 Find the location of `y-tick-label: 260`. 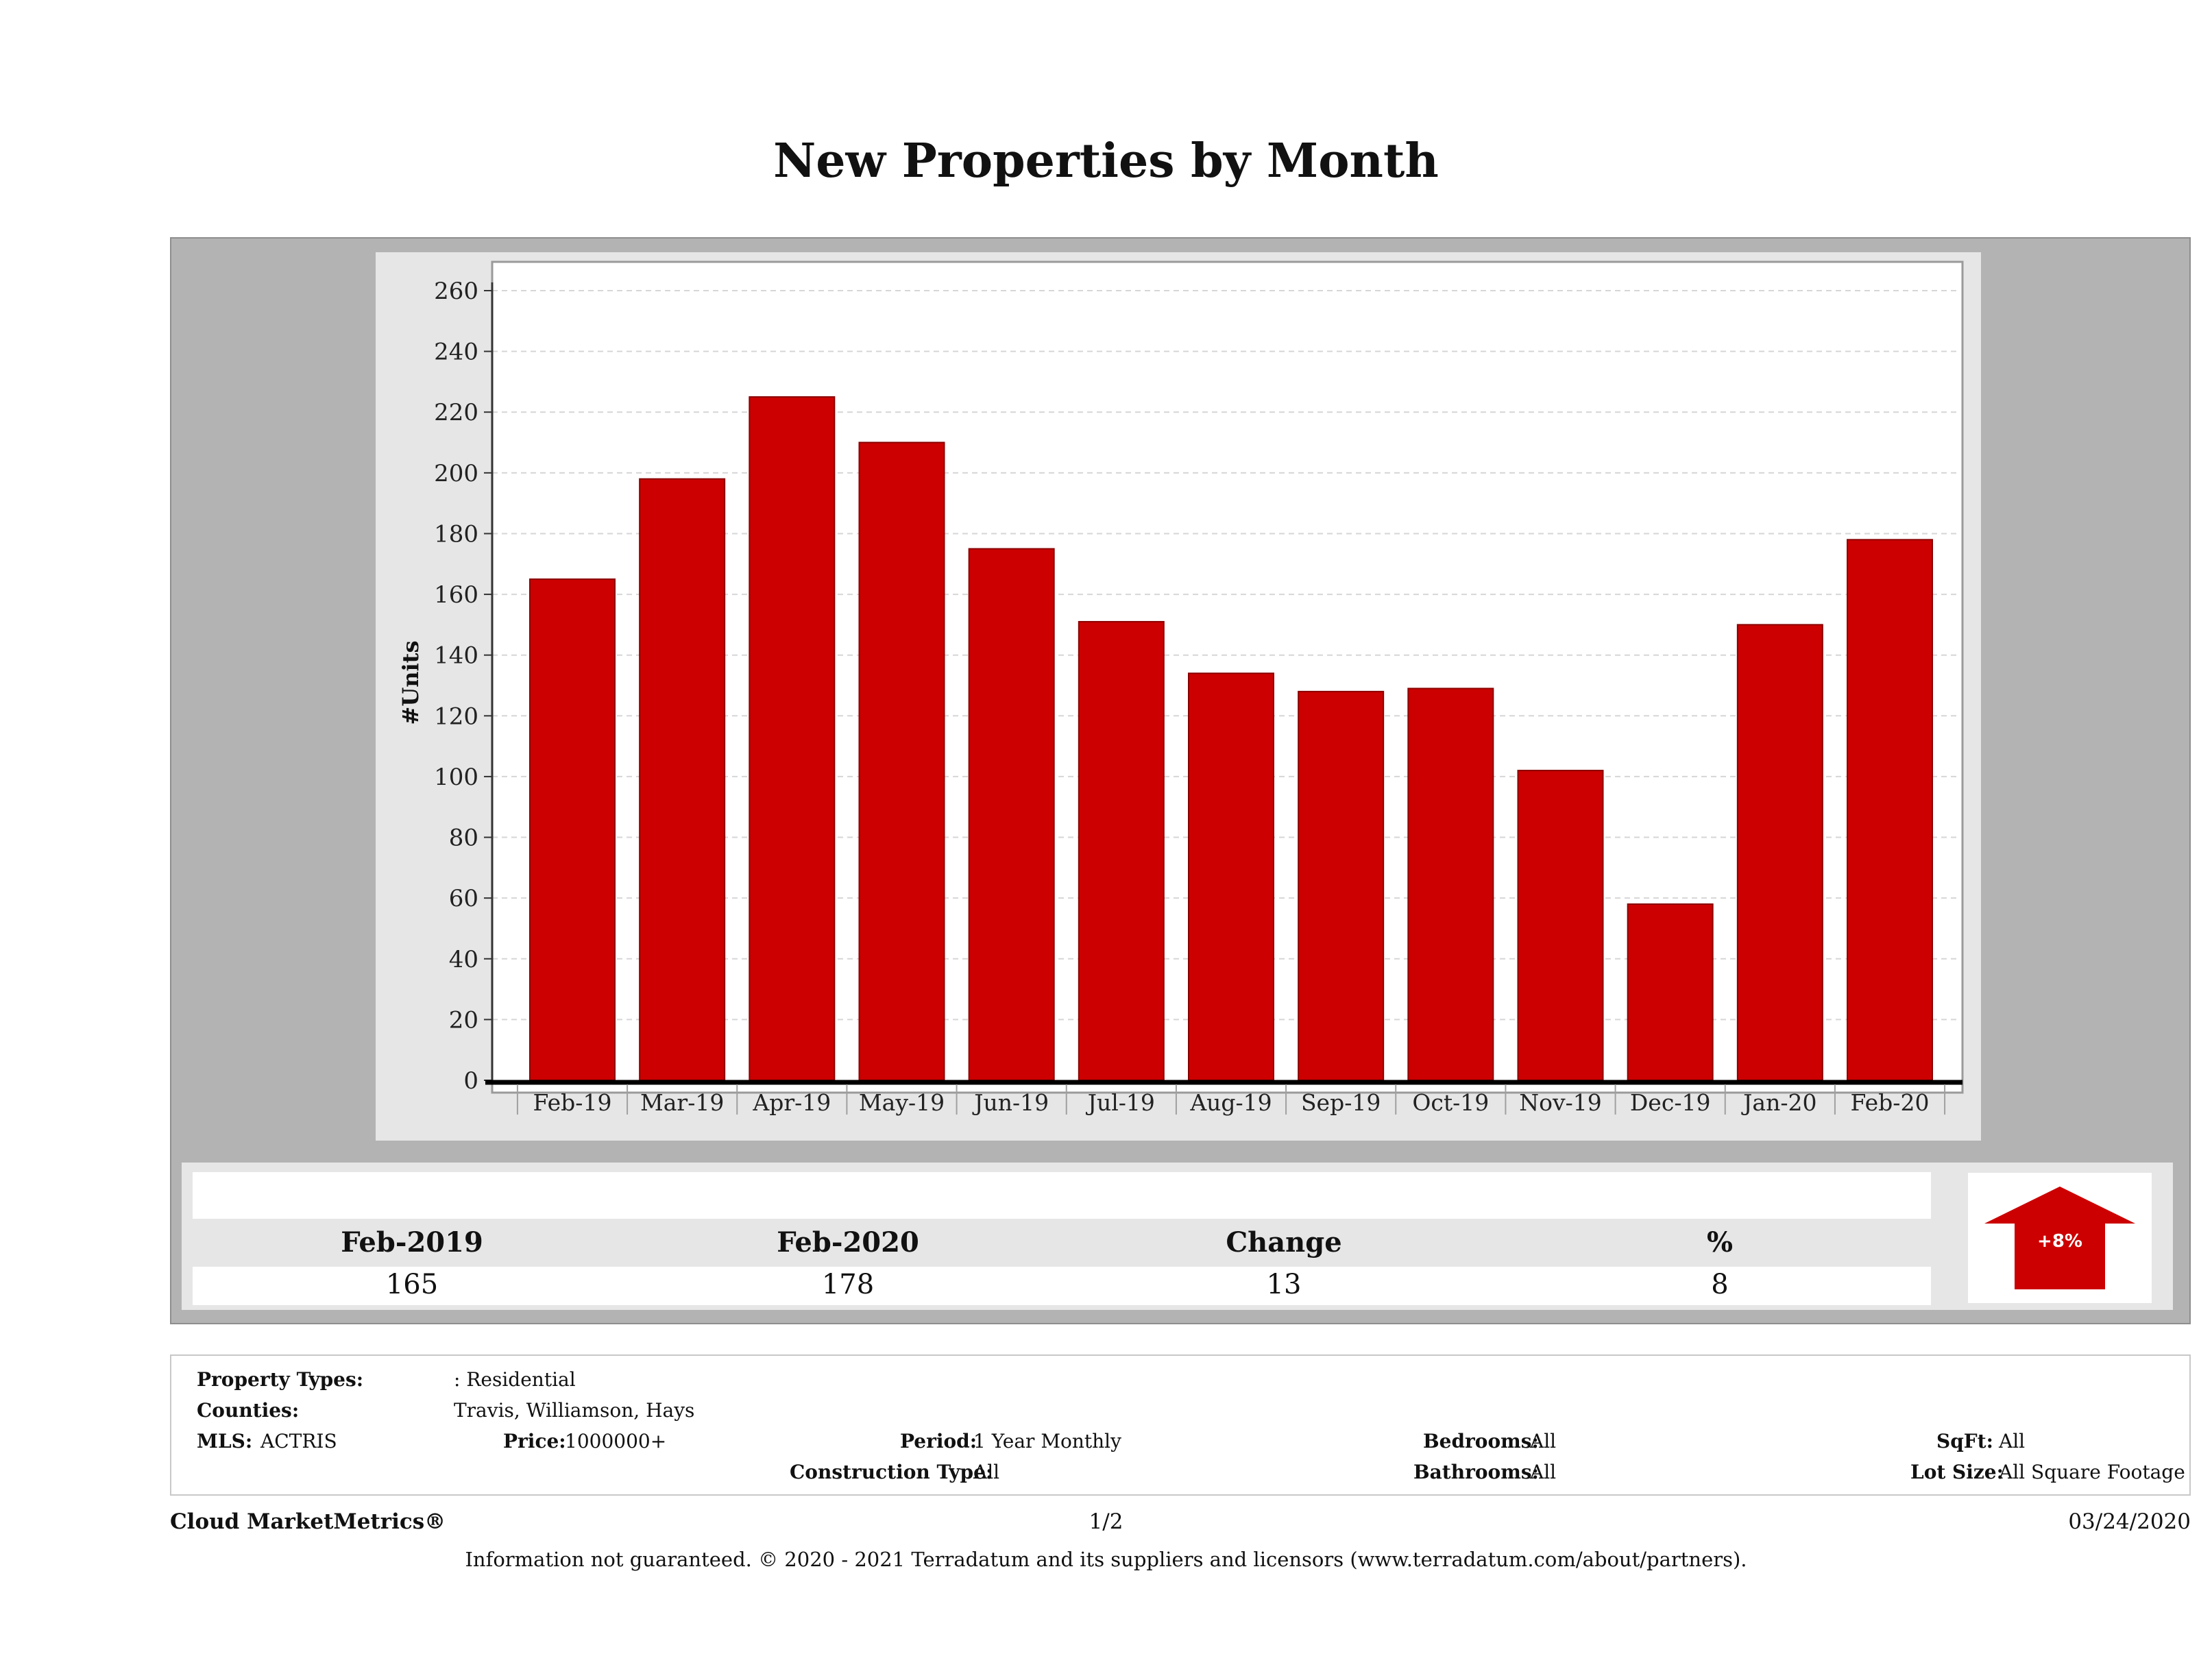

y-tick-label: 260 is located at coordinates (456, 291).